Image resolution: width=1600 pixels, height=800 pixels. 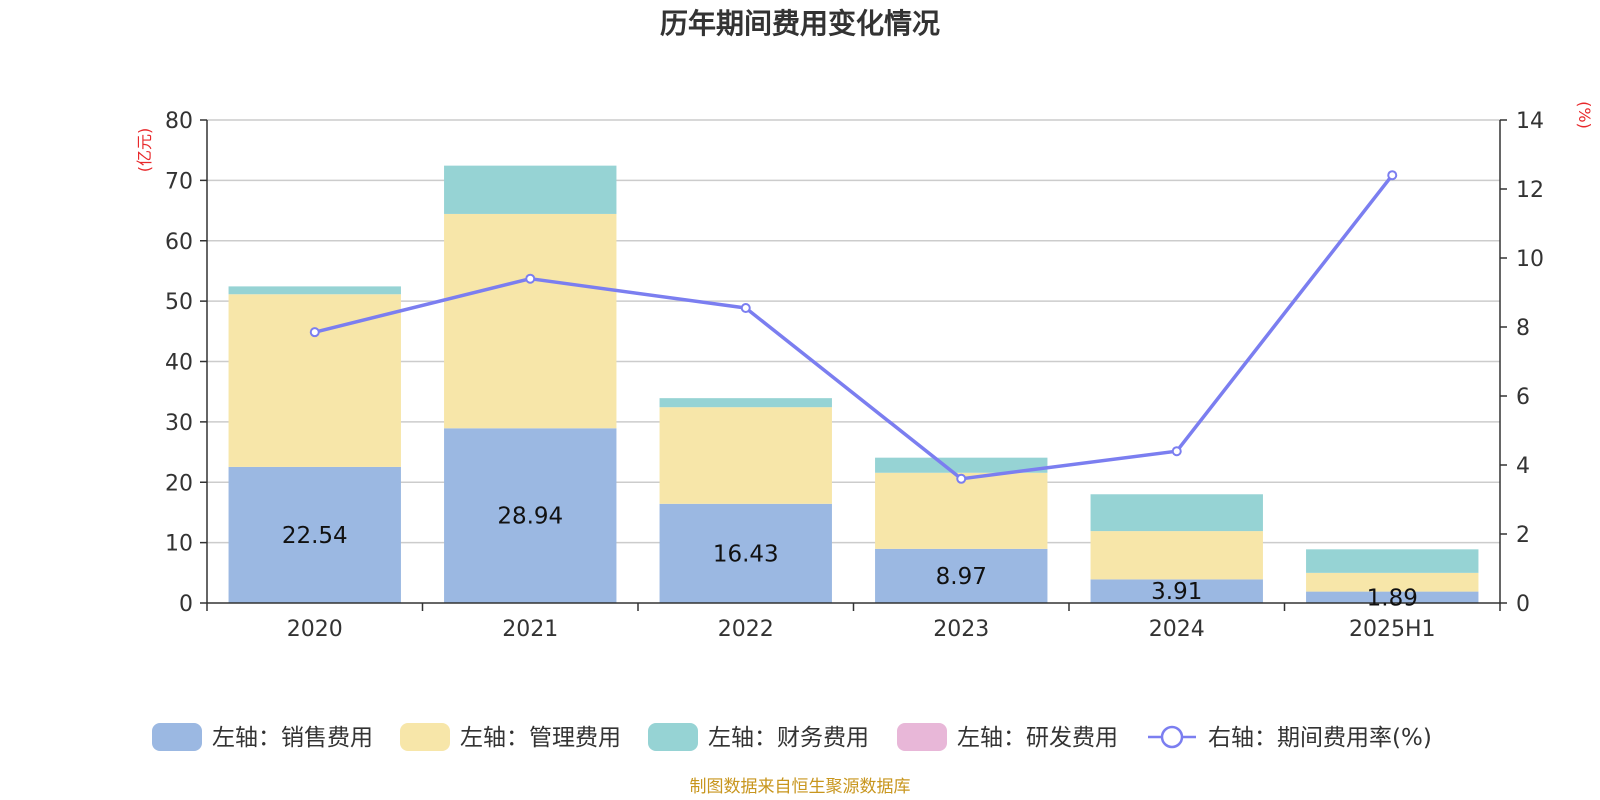 What do you see at coordinates (1523, 535) in the screenshot?
I see `right-tick-label: 2` at bounding box center [1523, 535].